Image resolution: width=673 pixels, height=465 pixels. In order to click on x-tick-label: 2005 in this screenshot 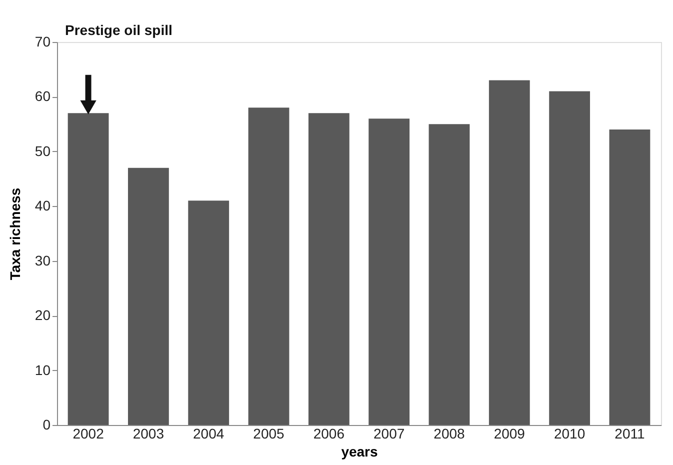, I will do `click(269, 434)`.